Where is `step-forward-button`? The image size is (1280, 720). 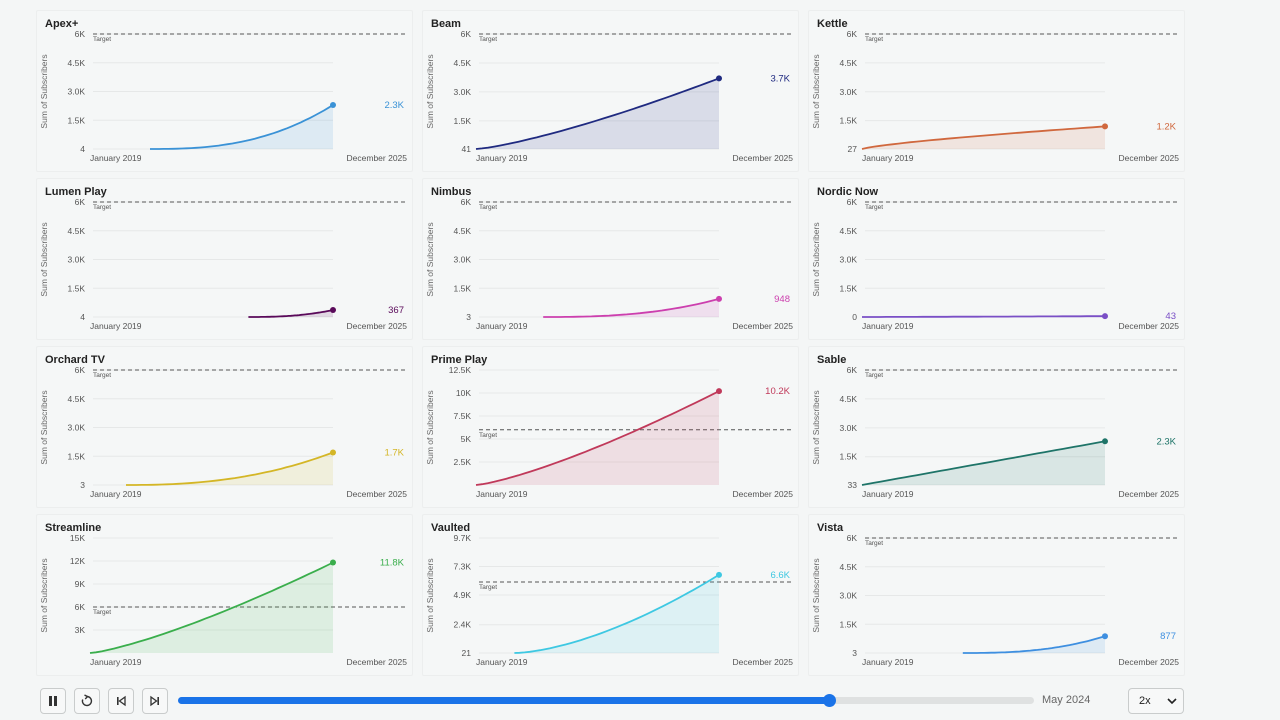
step-forward-button is located at coordinates (155, 701).